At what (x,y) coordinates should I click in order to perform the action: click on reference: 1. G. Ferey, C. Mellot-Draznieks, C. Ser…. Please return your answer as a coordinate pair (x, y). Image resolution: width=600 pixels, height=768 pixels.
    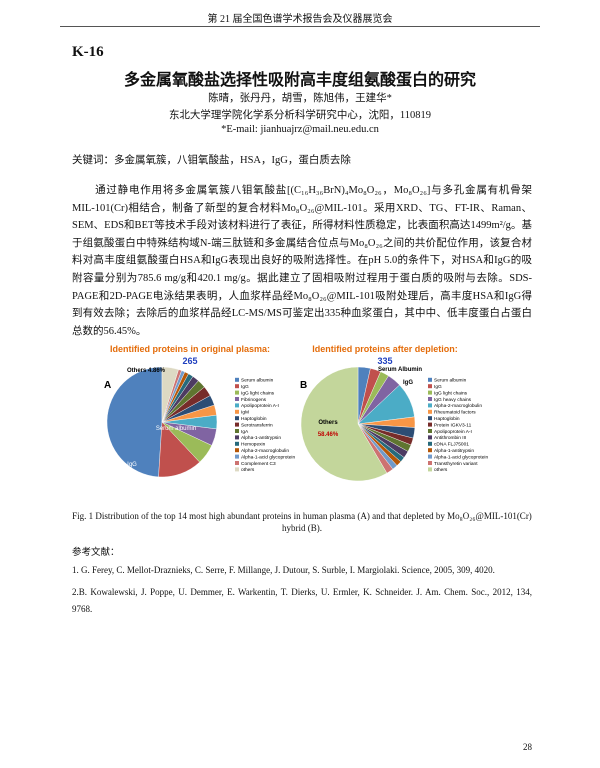
    Looking at the image, I should click on (283, 570).